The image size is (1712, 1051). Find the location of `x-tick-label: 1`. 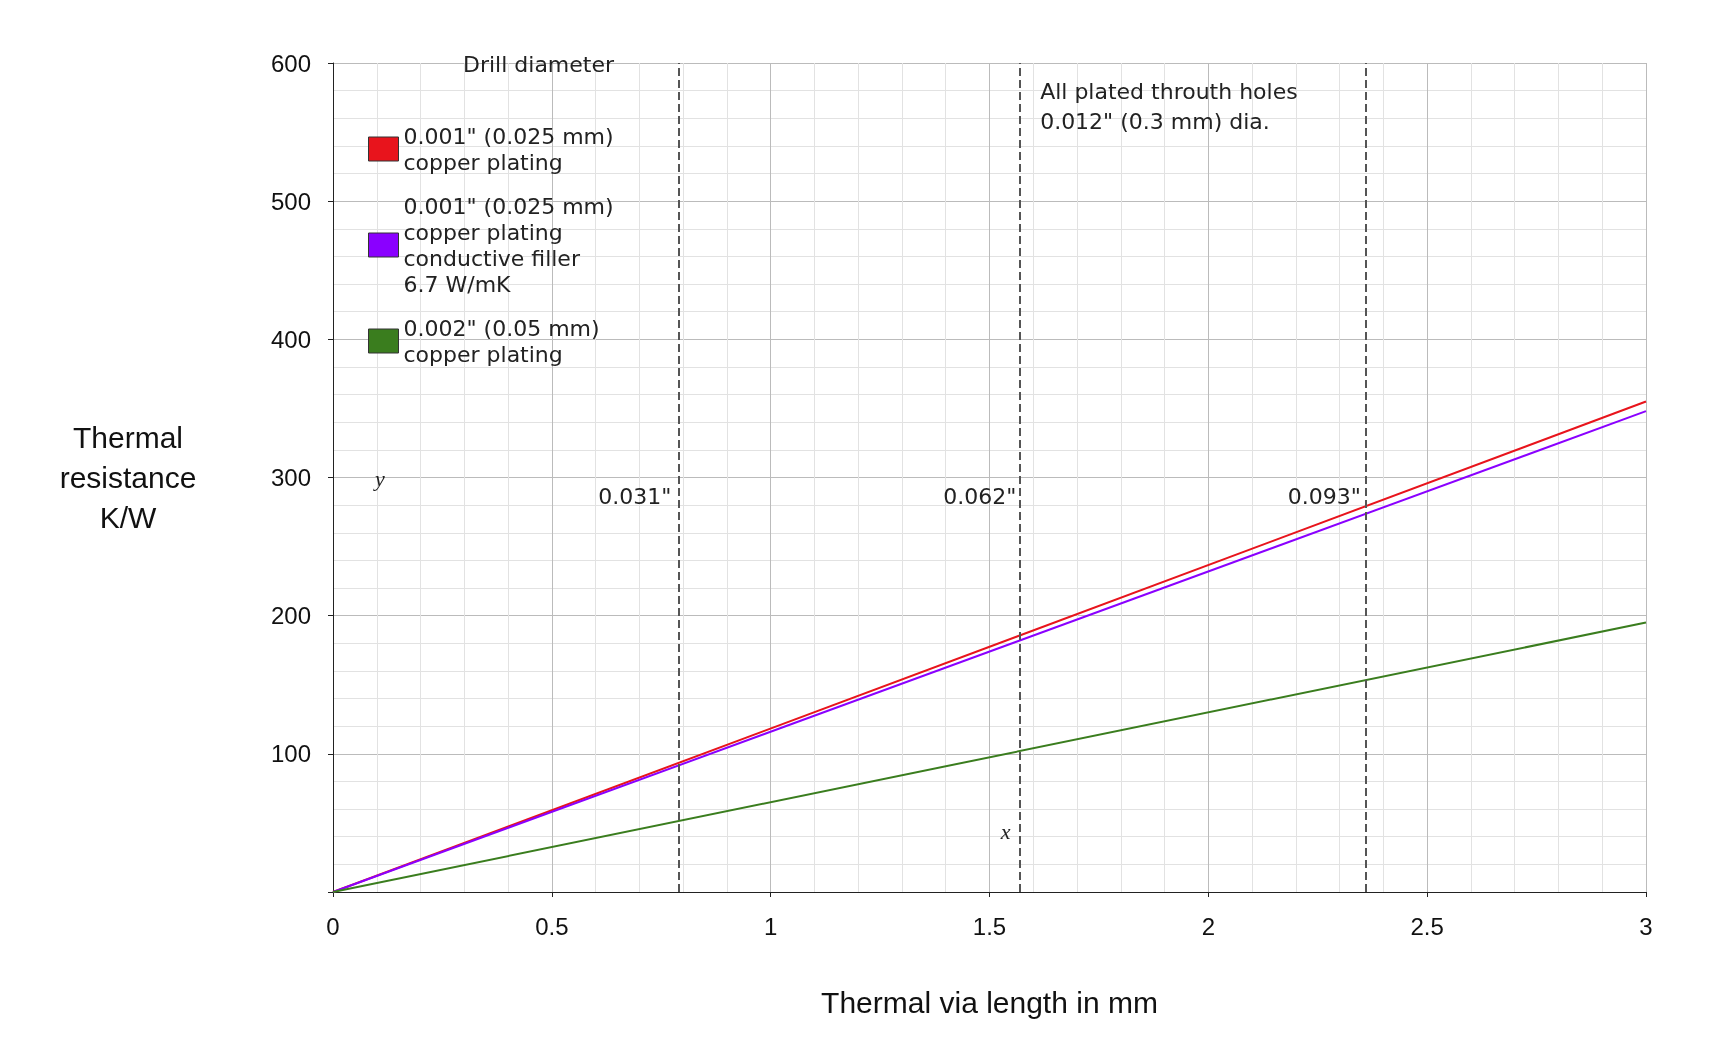

x-tick-label: 1 is located at coordinates (770, 926).